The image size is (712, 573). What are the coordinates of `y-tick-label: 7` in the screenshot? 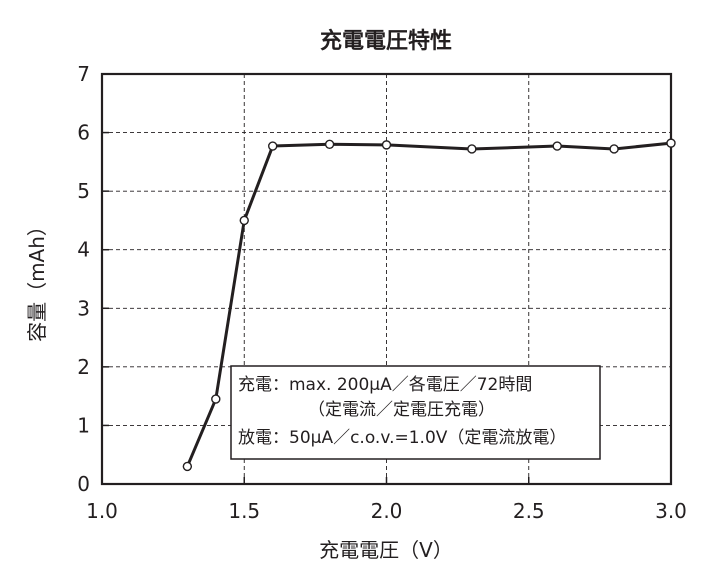 It's located at (83, 74).